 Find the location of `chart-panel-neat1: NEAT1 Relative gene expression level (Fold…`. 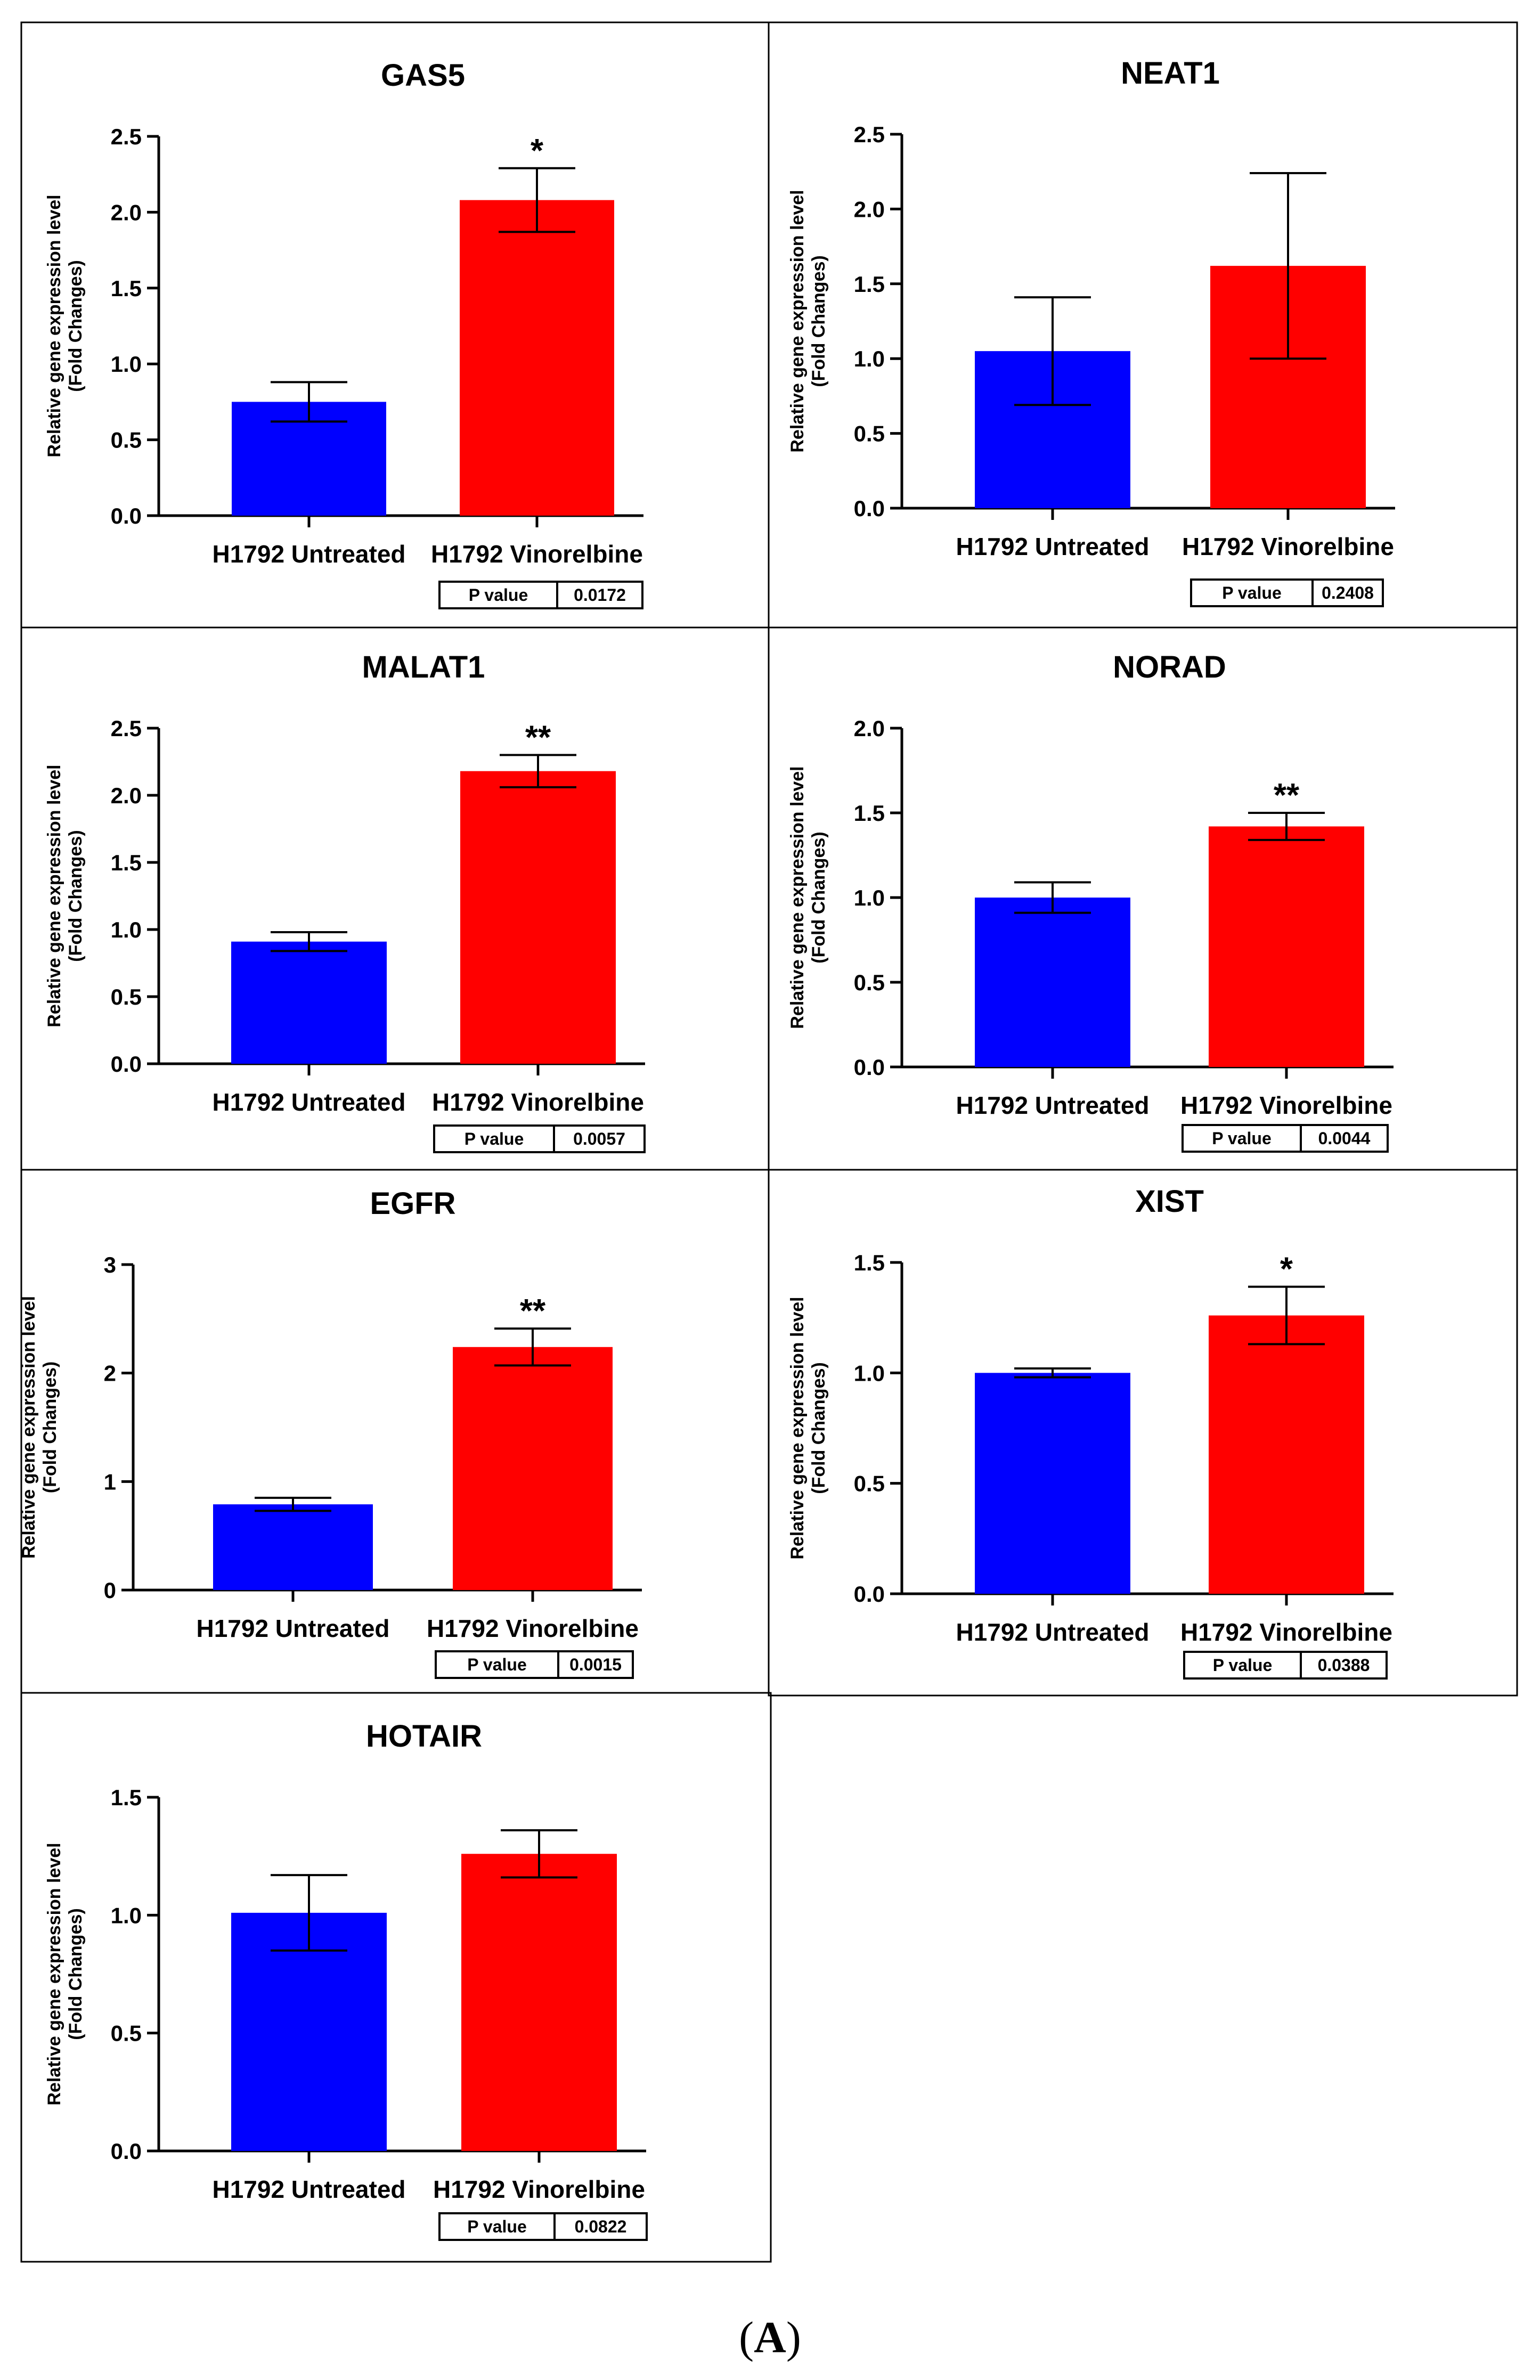

chart-panel-neat1: NEAT1 Relative gene expression level (Fold… is located at coordinates (1143, 325).